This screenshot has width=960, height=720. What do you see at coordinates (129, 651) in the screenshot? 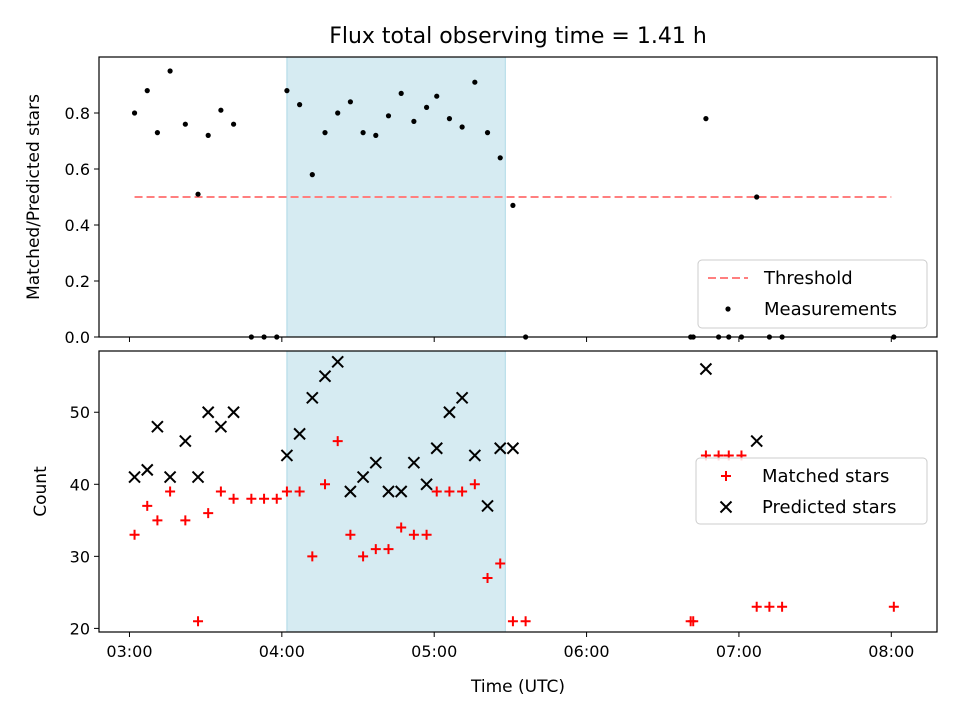
I see `x-tick-label: 03:00` at bounding box center [129, 651].